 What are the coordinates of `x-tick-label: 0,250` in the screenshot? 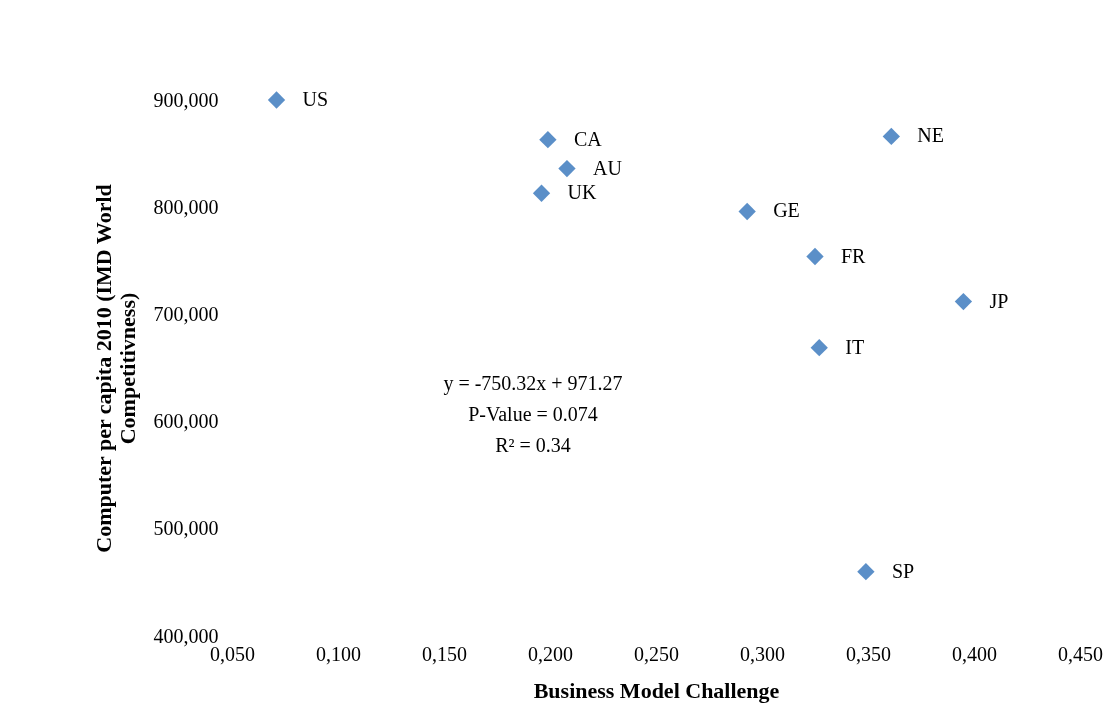 It's located at (656, 653).